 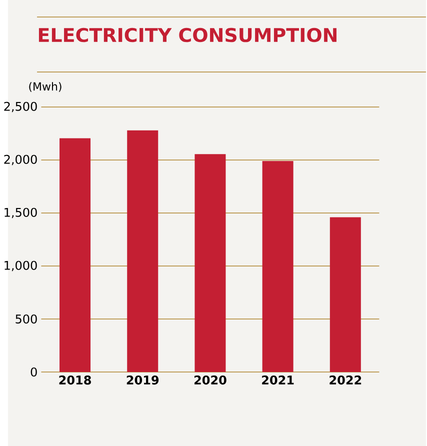 I want to click on y-axis-title: (Mwh), so click(x=45, y=87).